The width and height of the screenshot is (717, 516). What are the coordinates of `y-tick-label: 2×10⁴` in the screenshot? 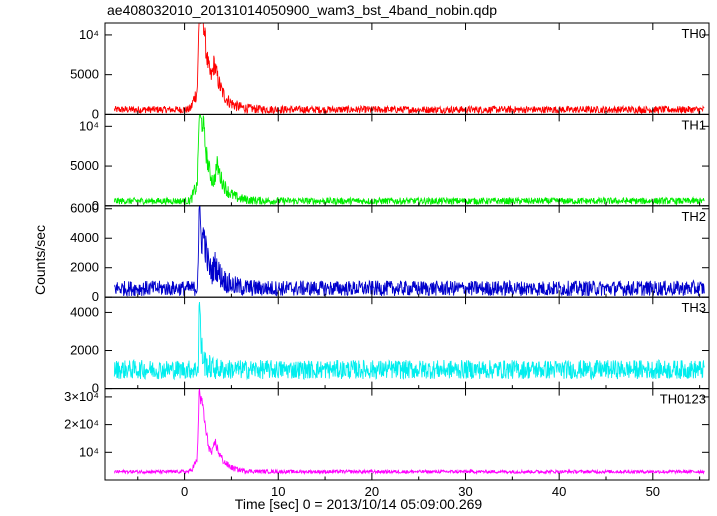 It's located at (81, 424).